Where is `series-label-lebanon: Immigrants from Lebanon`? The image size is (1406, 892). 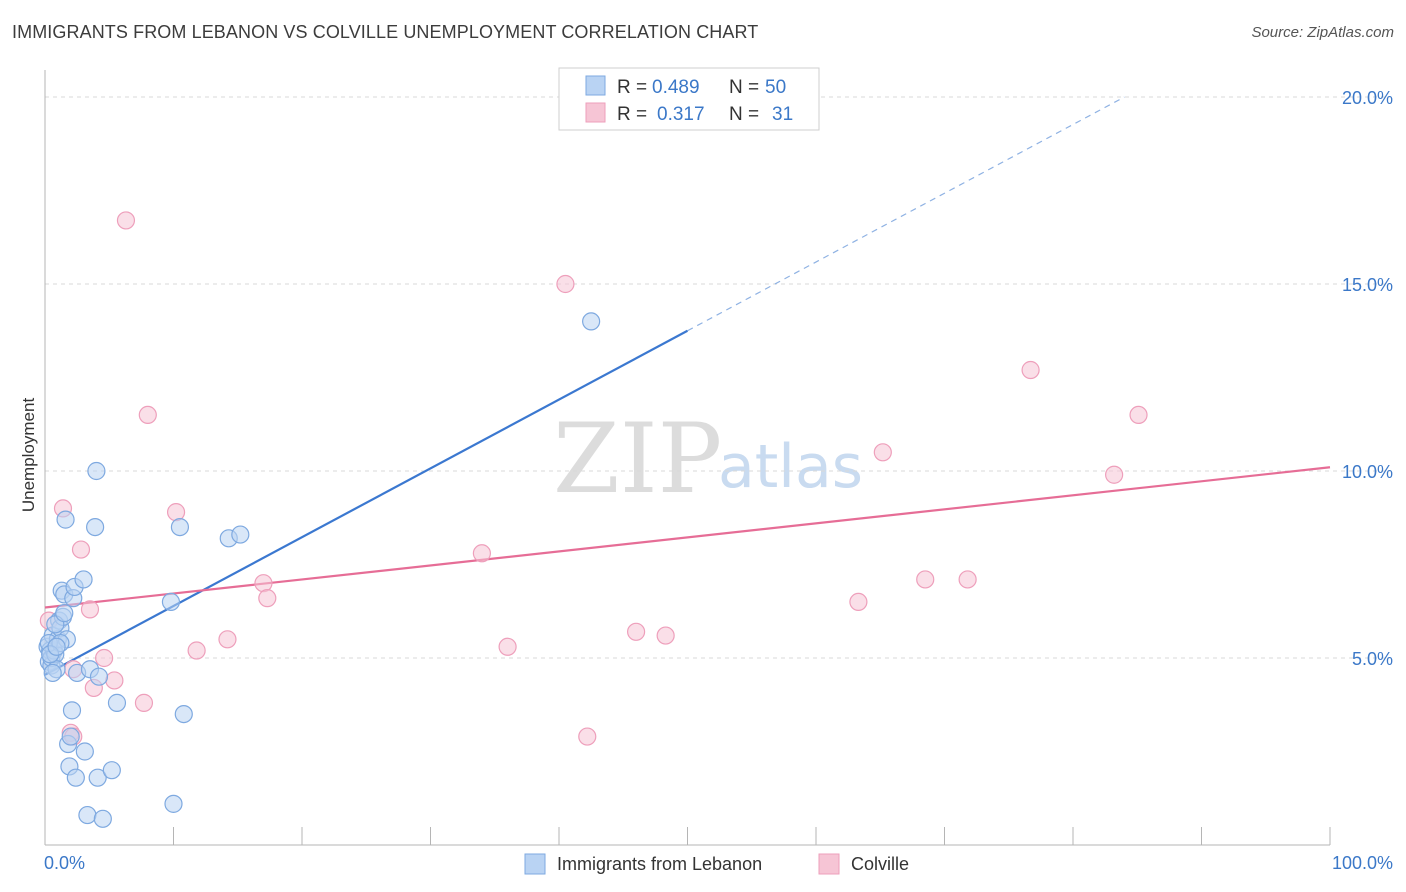
series-label-lebanon: Immigrants from Lebanon is located at coordinates (659, 864).